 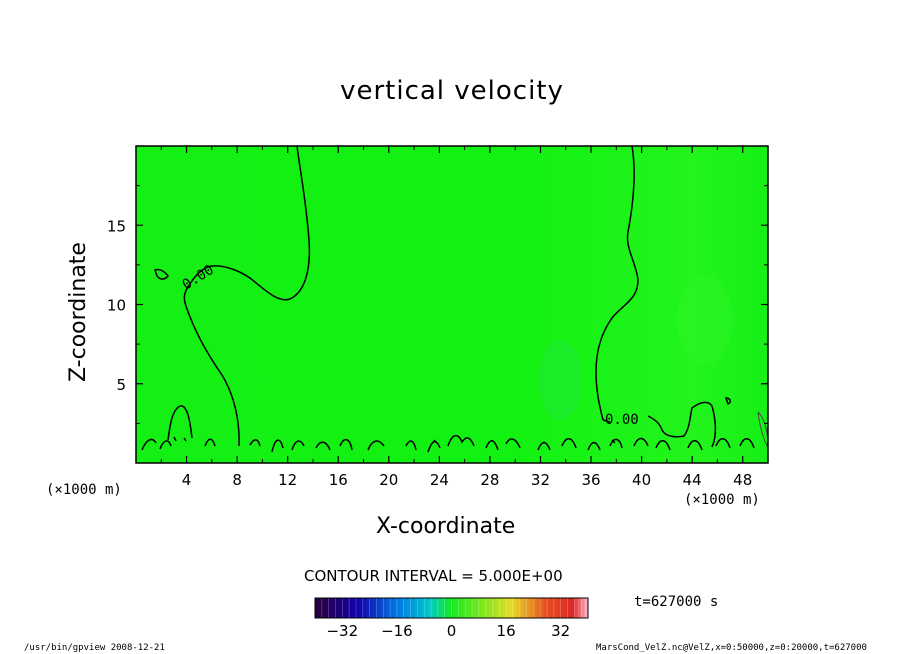 I want to click on chart-title: vertical velocity, so click(x=452, y=91).